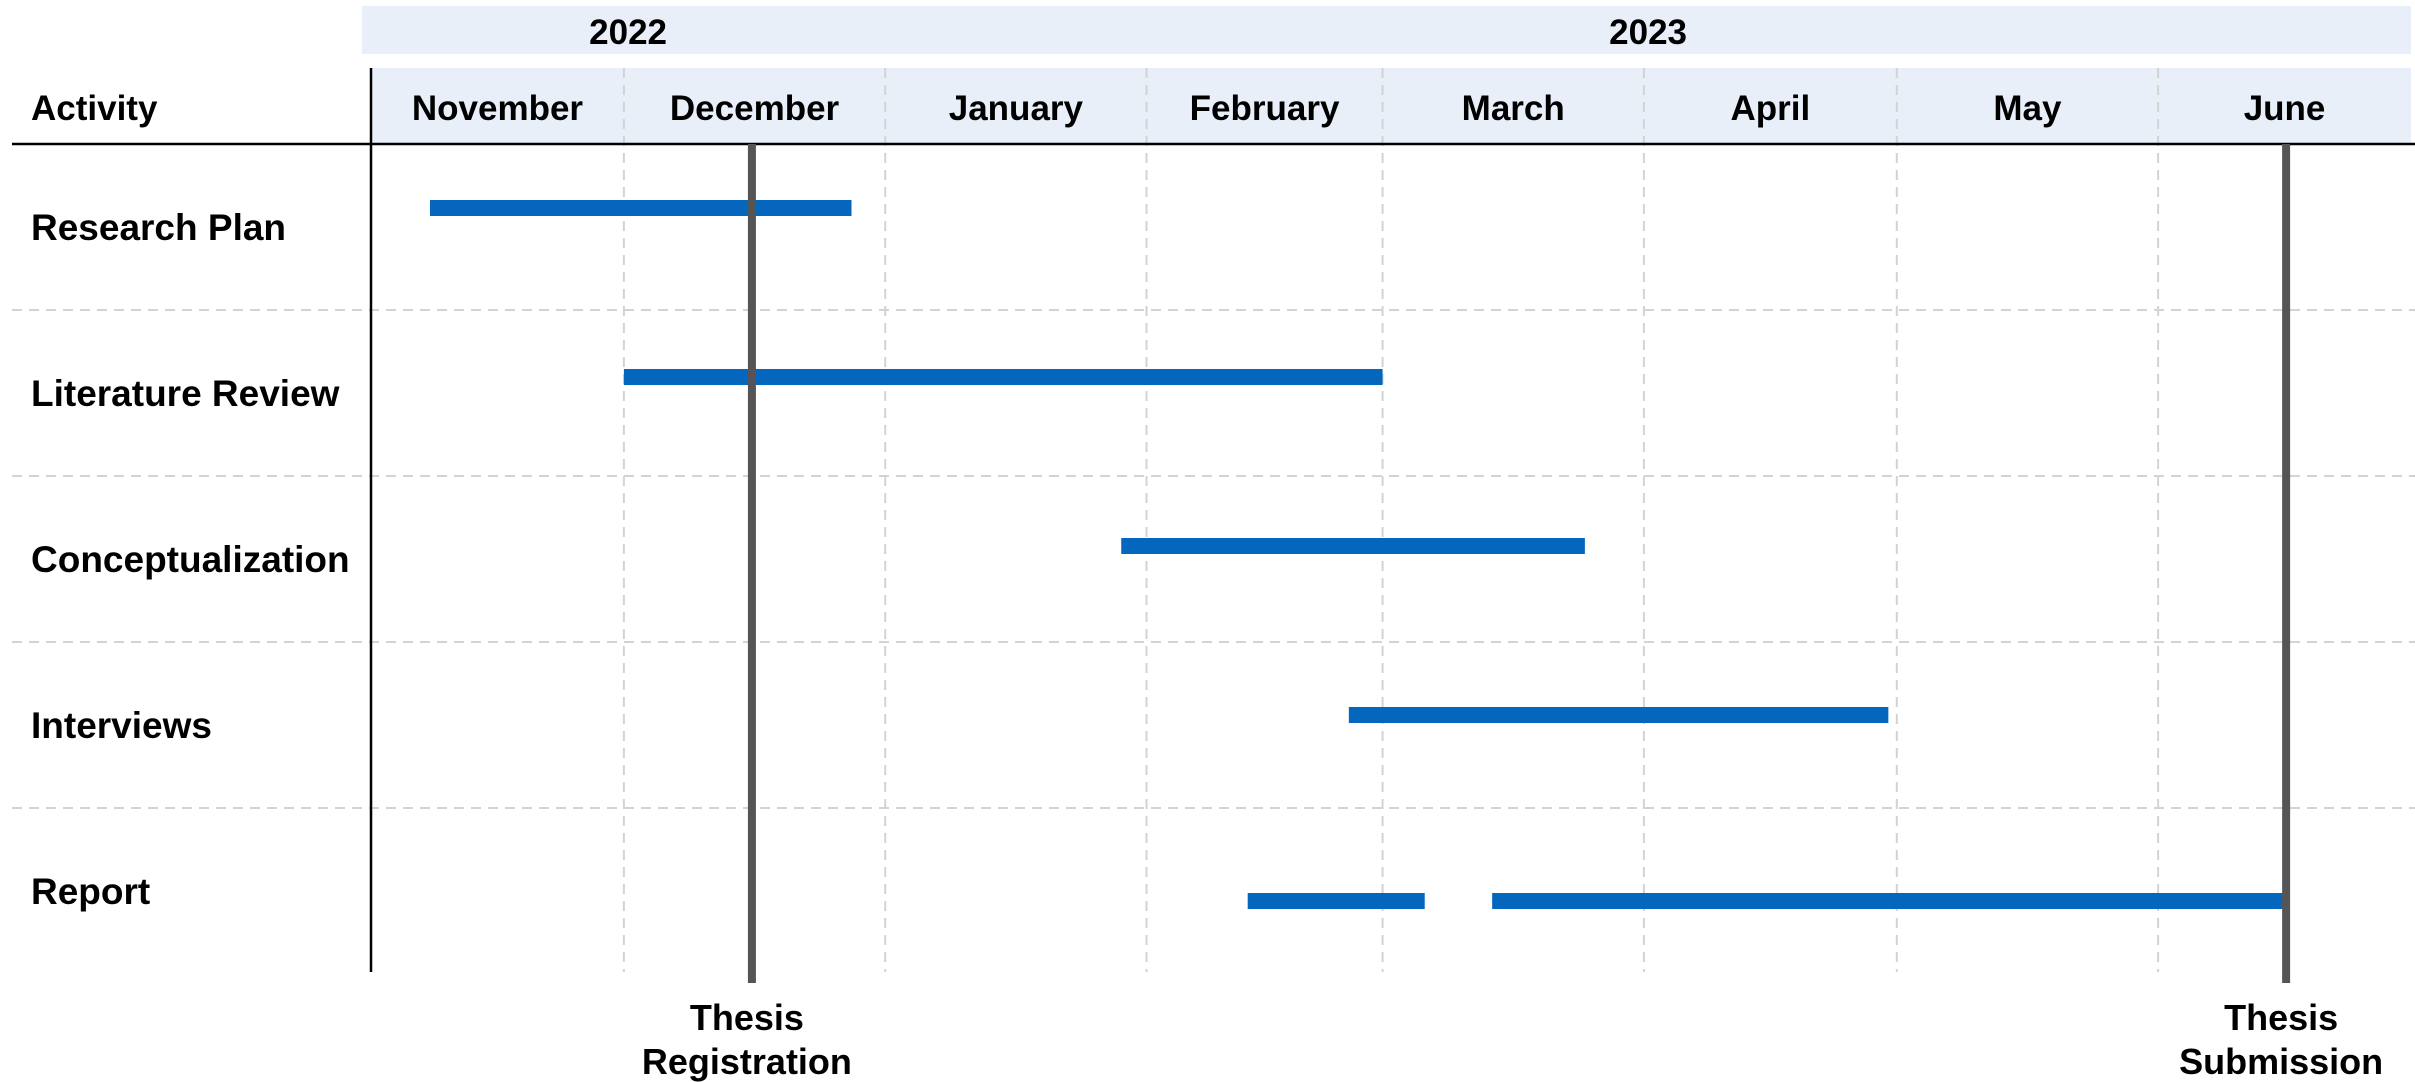 The height and width of the screenshot is (1082, 2415). Describe the element at coordinates (1138, 32) in the screenshot. I see `year-labels: 2022 2023` at that location.